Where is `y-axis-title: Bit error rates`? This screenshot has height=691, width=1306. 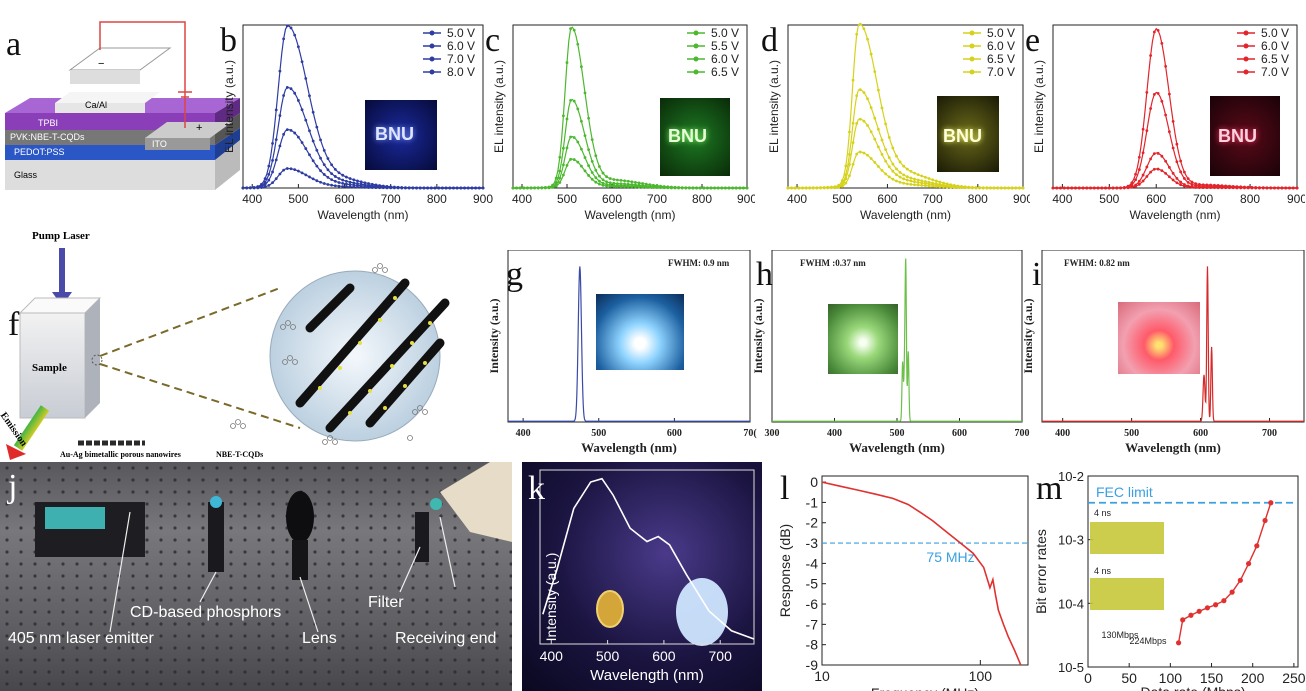 y-axis-title: Bit error rates is located at coordinates (1041, 571).